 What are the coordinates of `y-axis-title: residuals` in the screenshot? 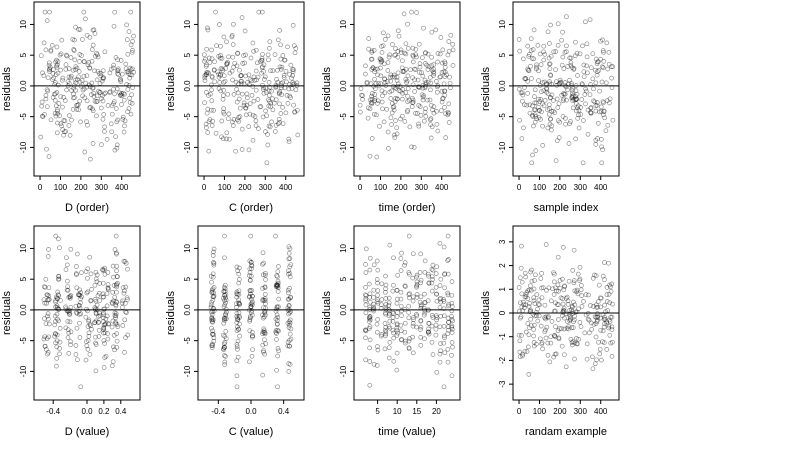 It's located at (486, 312).